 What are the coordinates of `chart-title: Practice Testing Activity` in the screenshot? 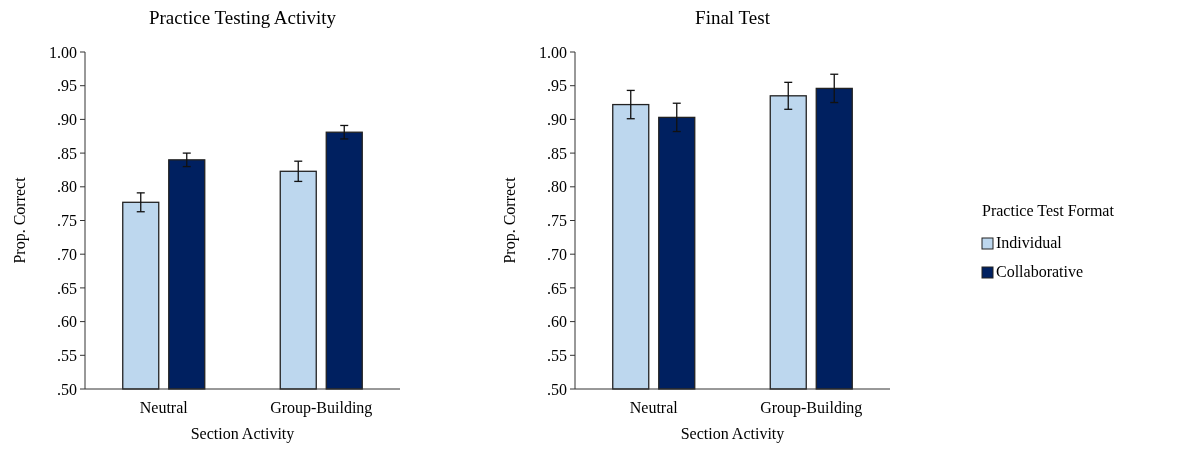 It's located at (242, 17).